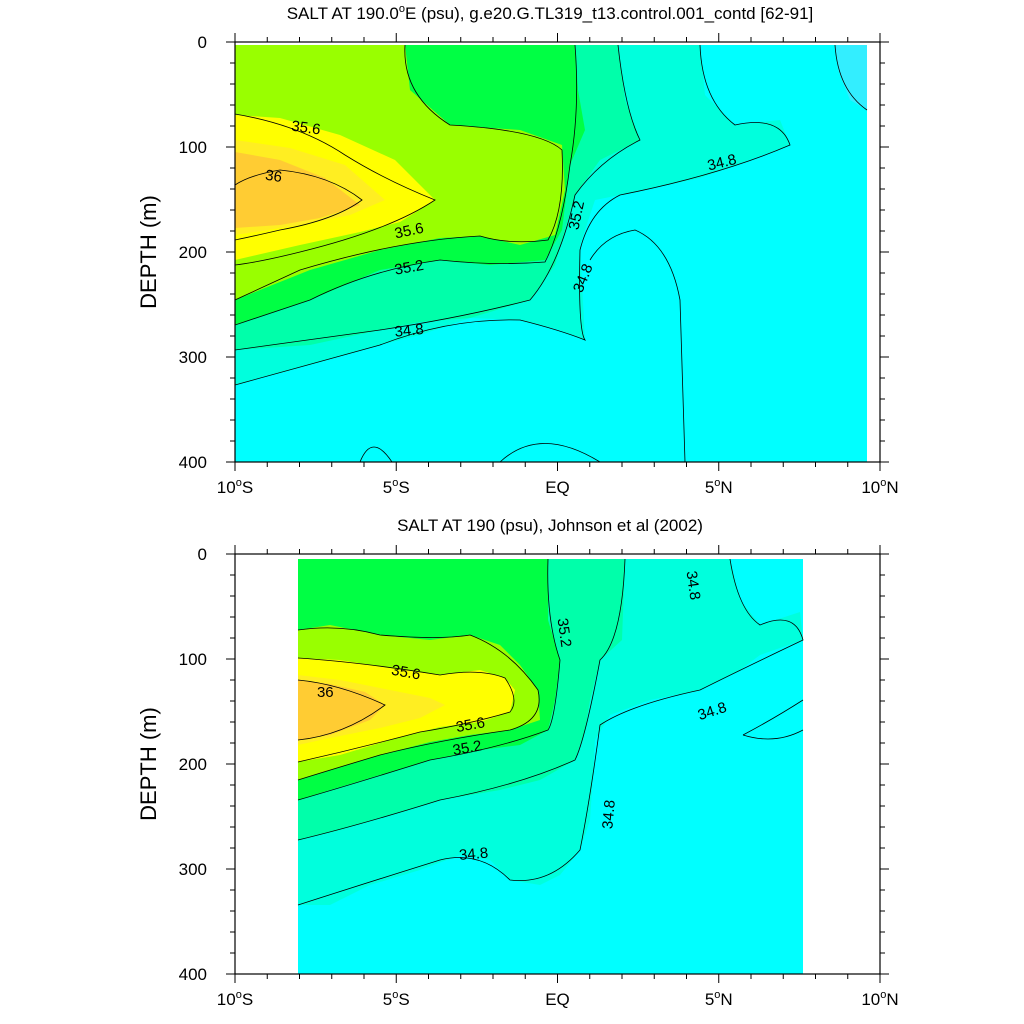 Image resolution: width=1024 pixels, height=1024 pixels. I want to click on band-fresh-corner, so click(851, 77).